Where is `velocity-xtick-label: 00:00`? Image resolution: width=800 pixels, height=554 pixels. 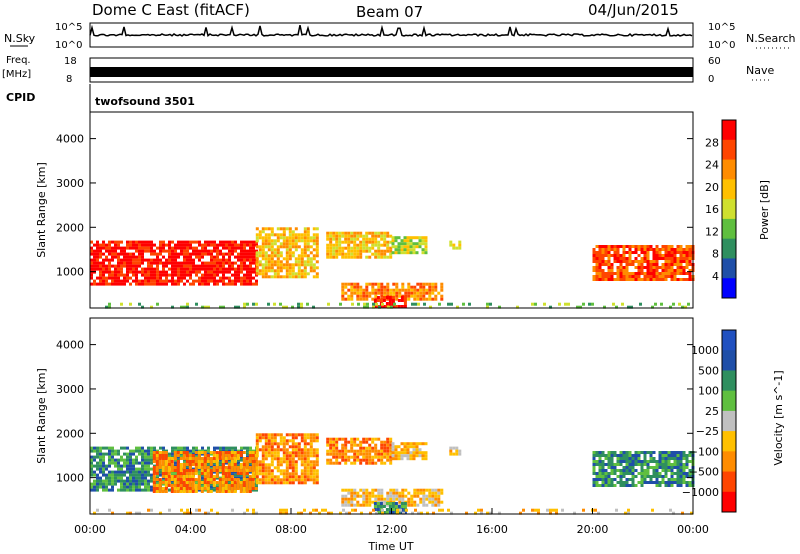 velocity-xtick-label: 00:00 is located at coordinates (90, 529).